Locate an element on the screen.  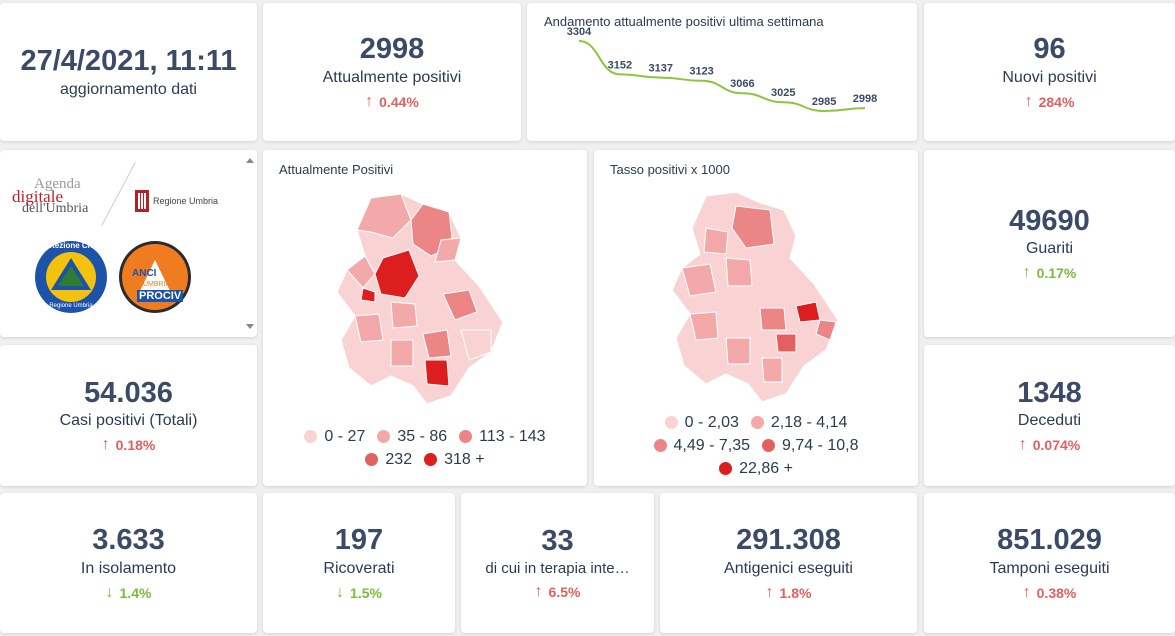
kpi-change-value: 1.4% is located at coordinates (135, 592).